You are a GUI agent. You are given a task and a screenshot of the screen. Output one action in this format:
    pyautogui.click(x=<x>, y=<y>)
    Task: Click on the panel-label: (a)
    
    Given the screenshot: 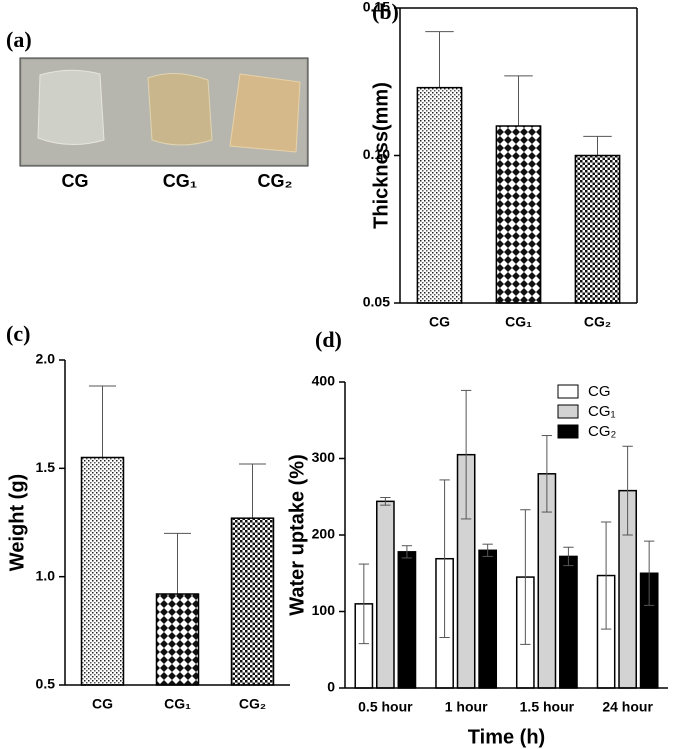 What is the action you would take?
    pyautogui.click(x=19, y=39)
    